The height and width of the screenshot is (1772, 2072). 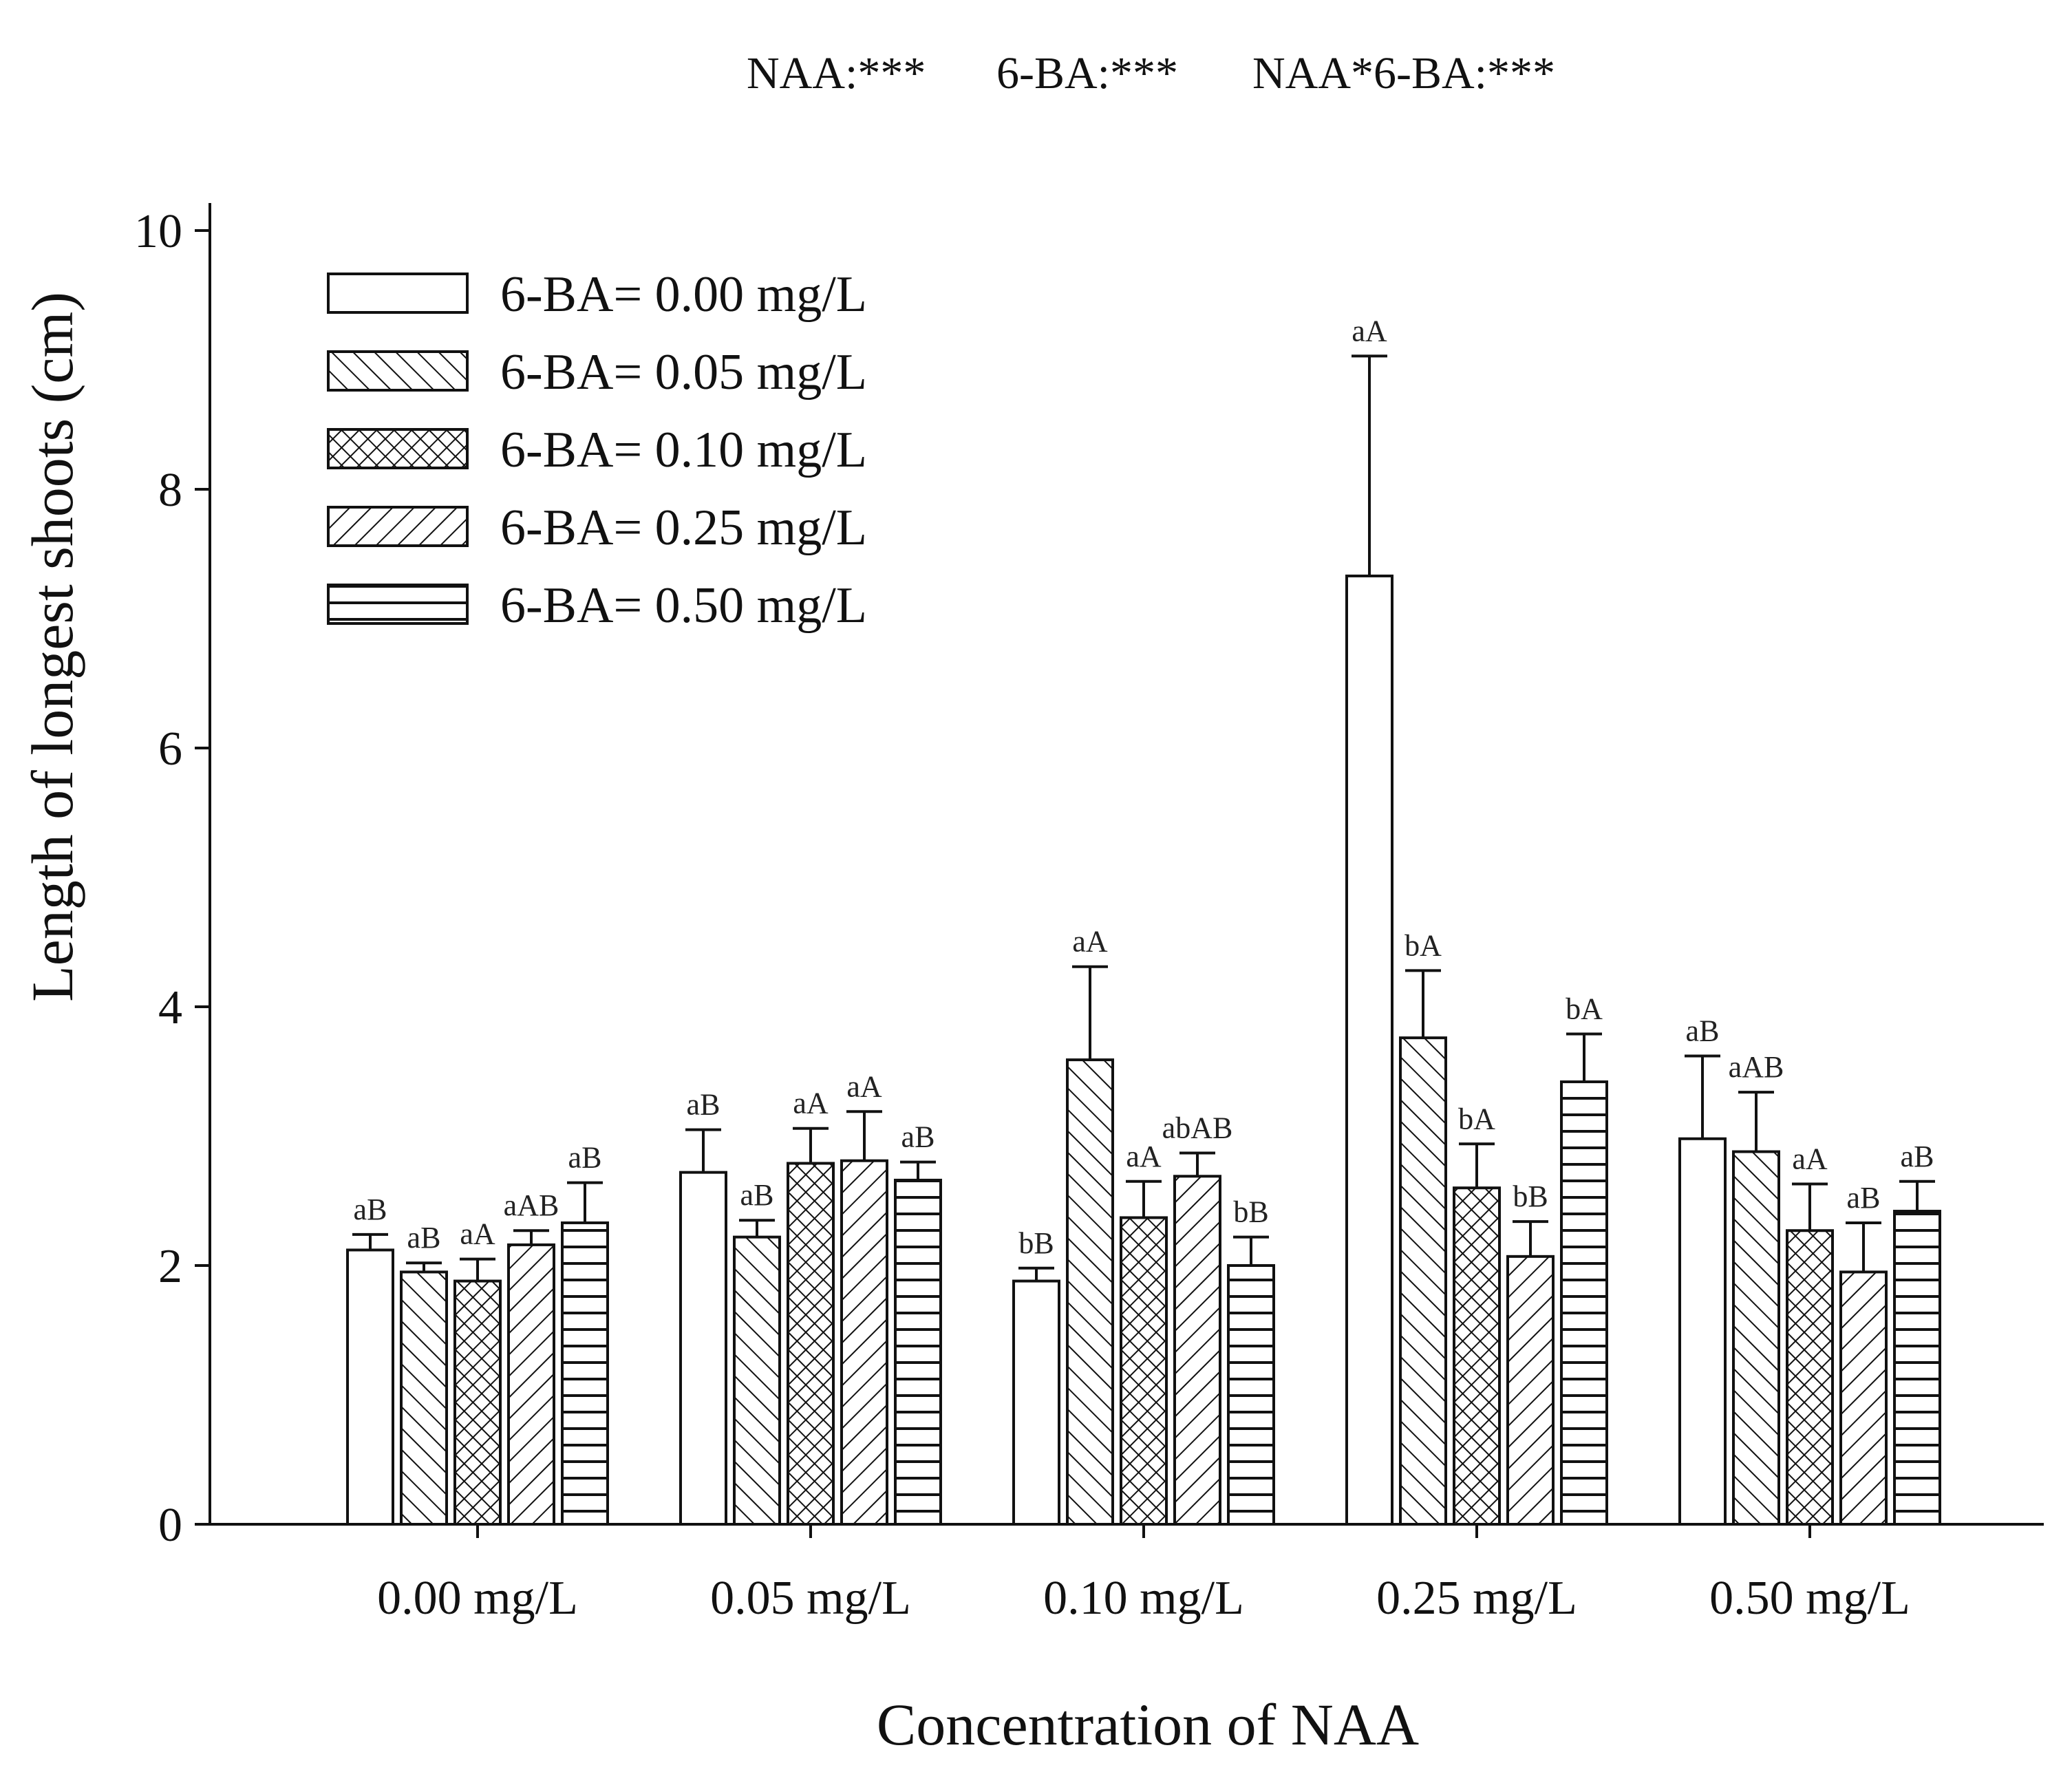 I want to click on y-tick-label: 10, so click(x=158, y=231).